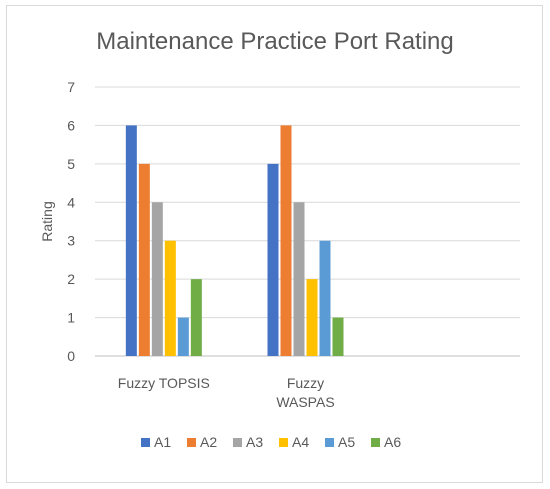 The height and width of the screenshot is (489, 550). What do you see at coordinates (71, 241) in the screenshot?
I see `y-tick-label: 3` at bounding box center [71, 241].